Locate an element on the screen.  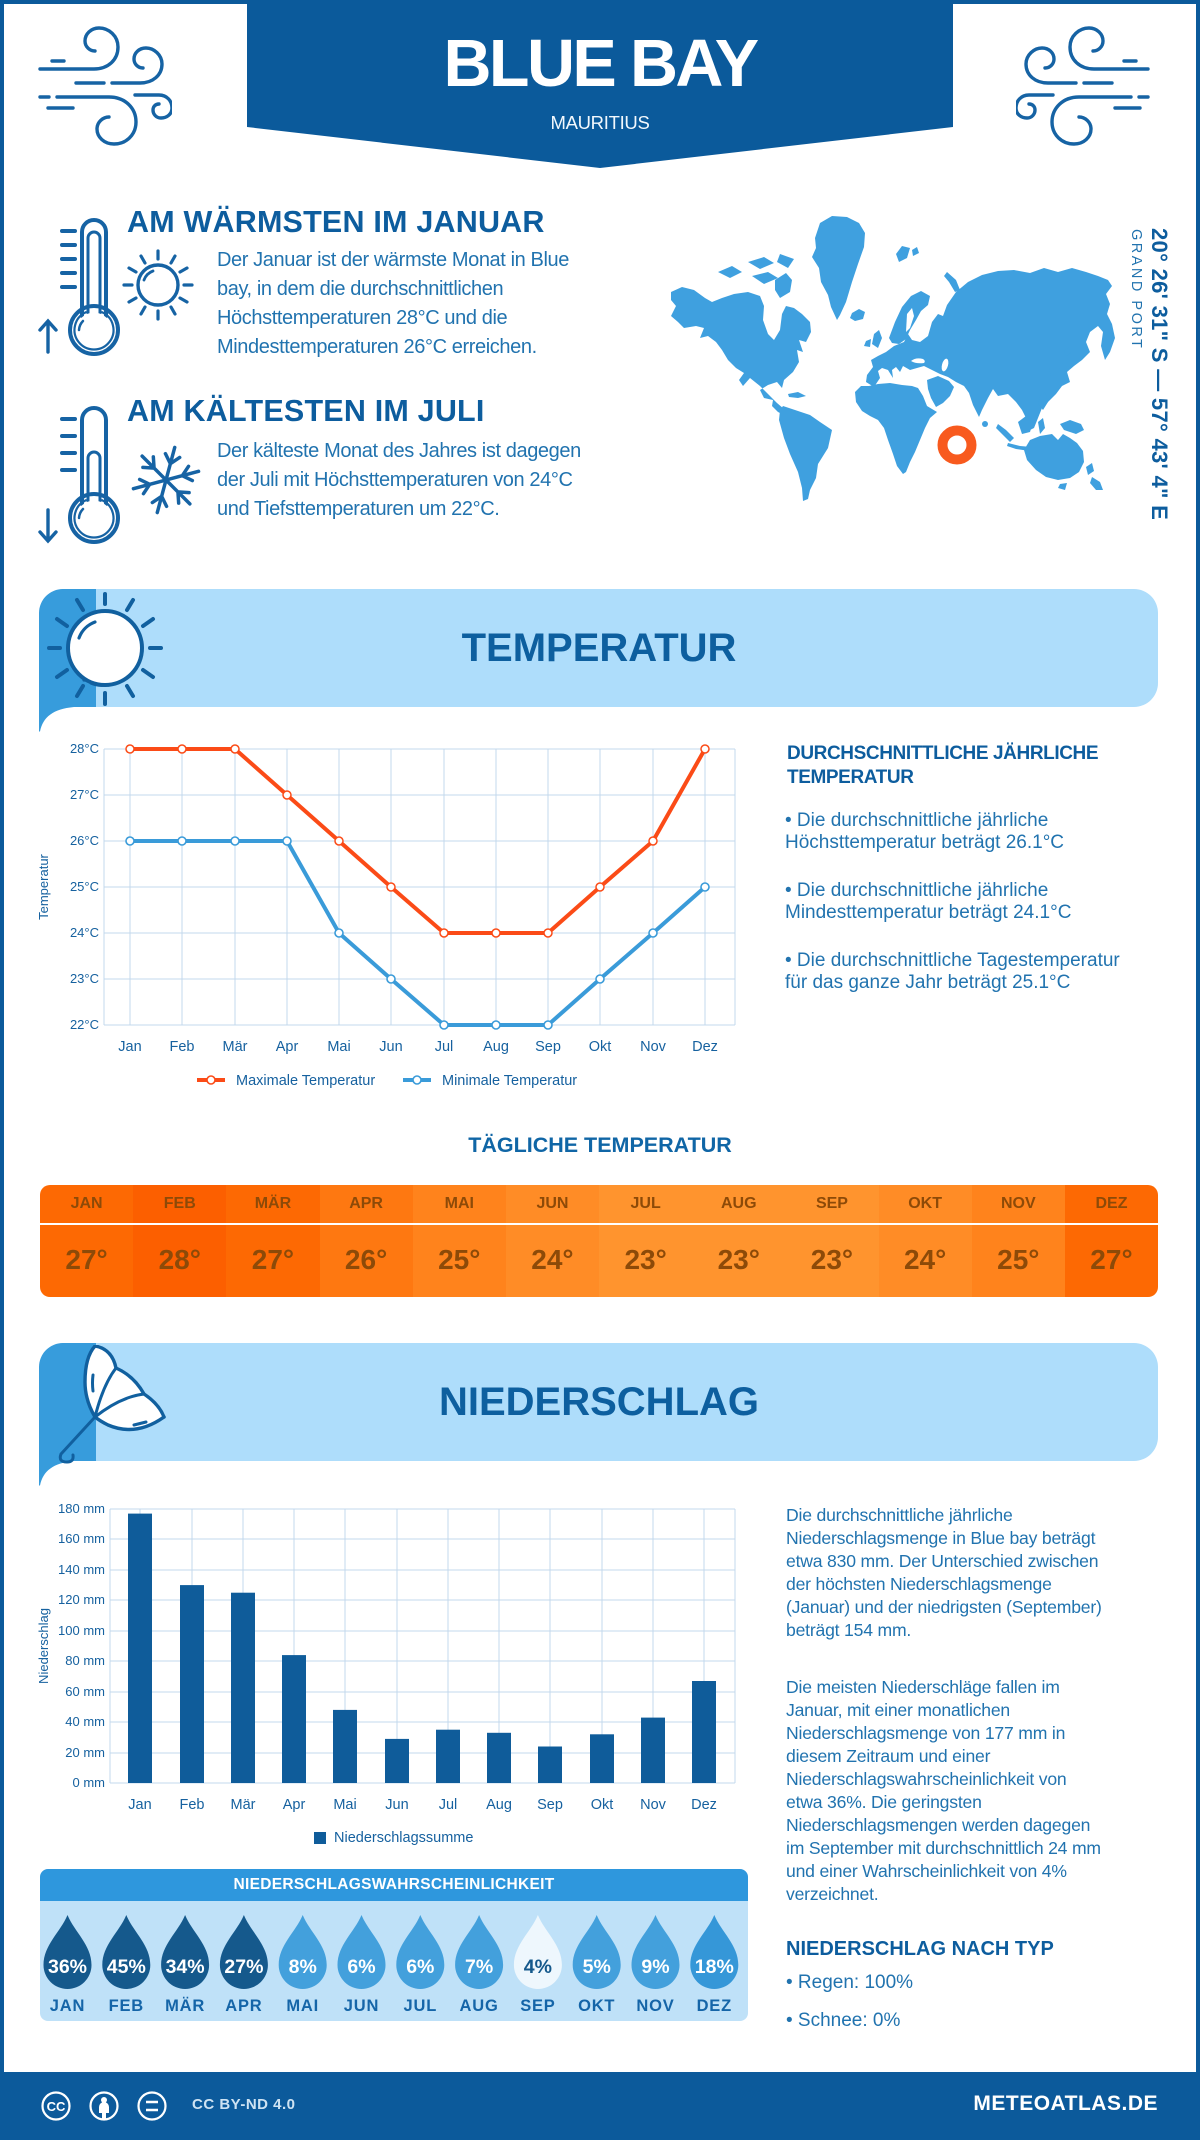
svg-text: MAI is located at coordinates (302, 2006).